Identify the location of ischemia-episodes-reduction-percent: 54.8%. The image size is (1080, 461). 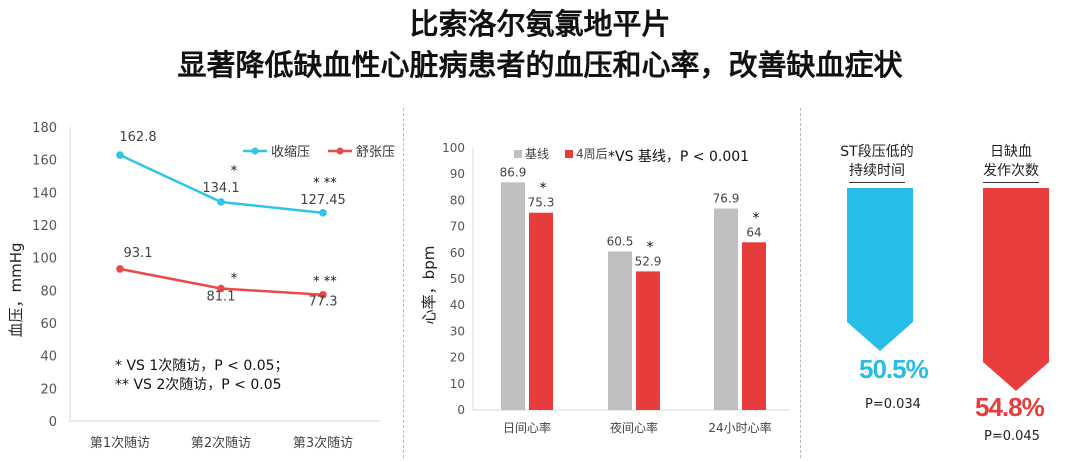
(1010, 407).